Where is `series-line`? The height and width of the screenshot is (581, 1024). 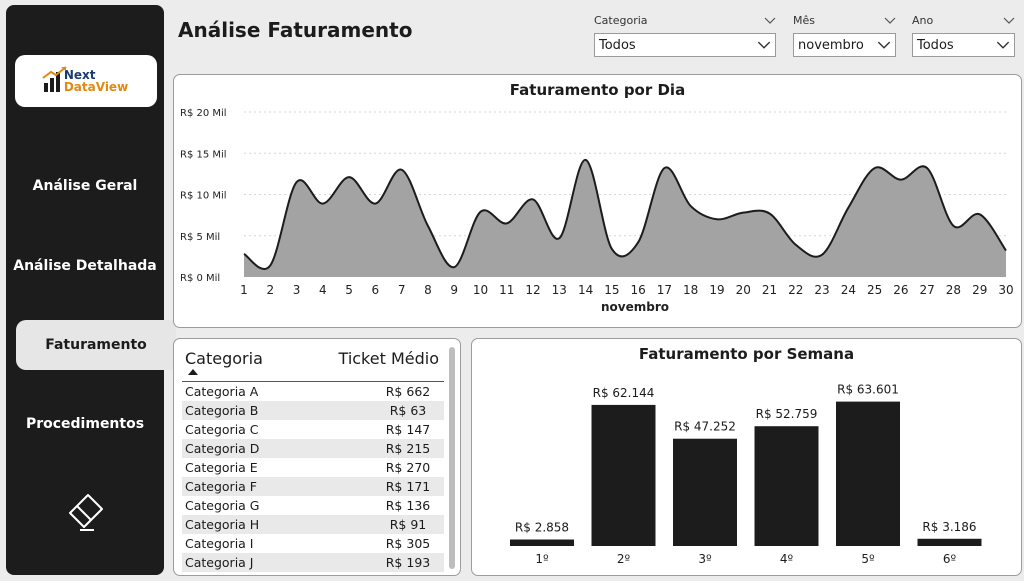 series-line is located at coordinates (625, 214).